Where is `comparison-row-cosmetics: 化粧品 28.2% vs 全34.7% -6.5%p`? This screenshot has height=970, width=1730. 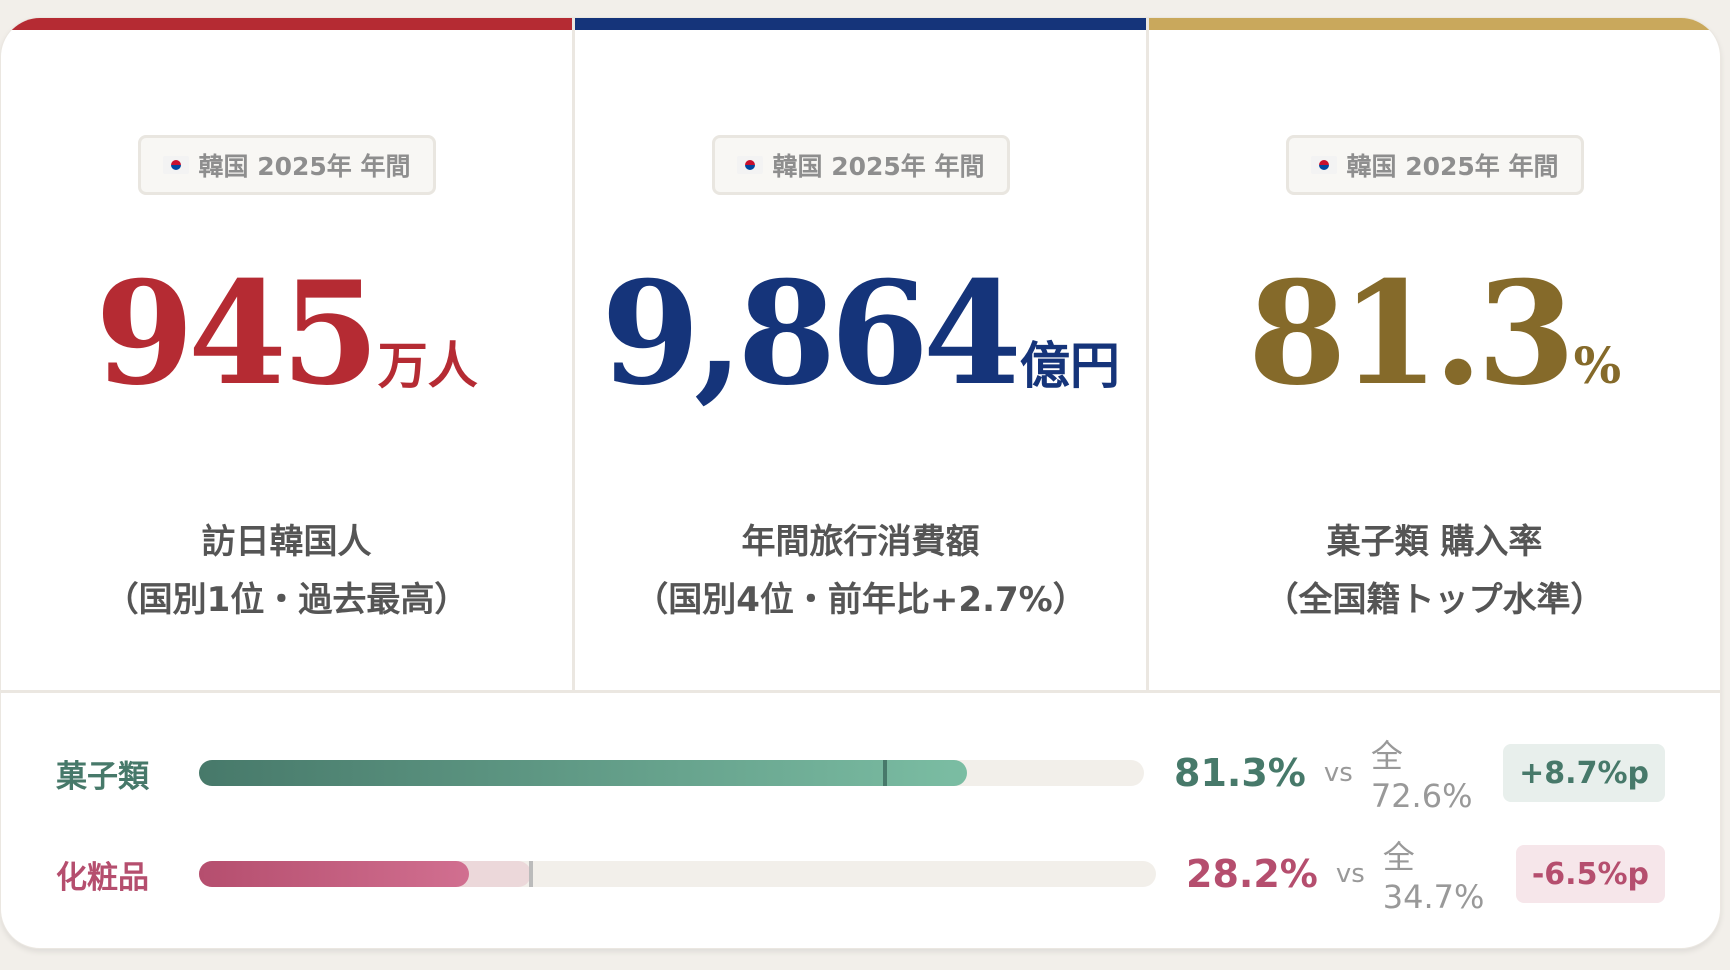
comparison-row-cosmetics: 化粧品 28.2% vs 全34.7% -6.5%p is located at coordinates (860, 877).